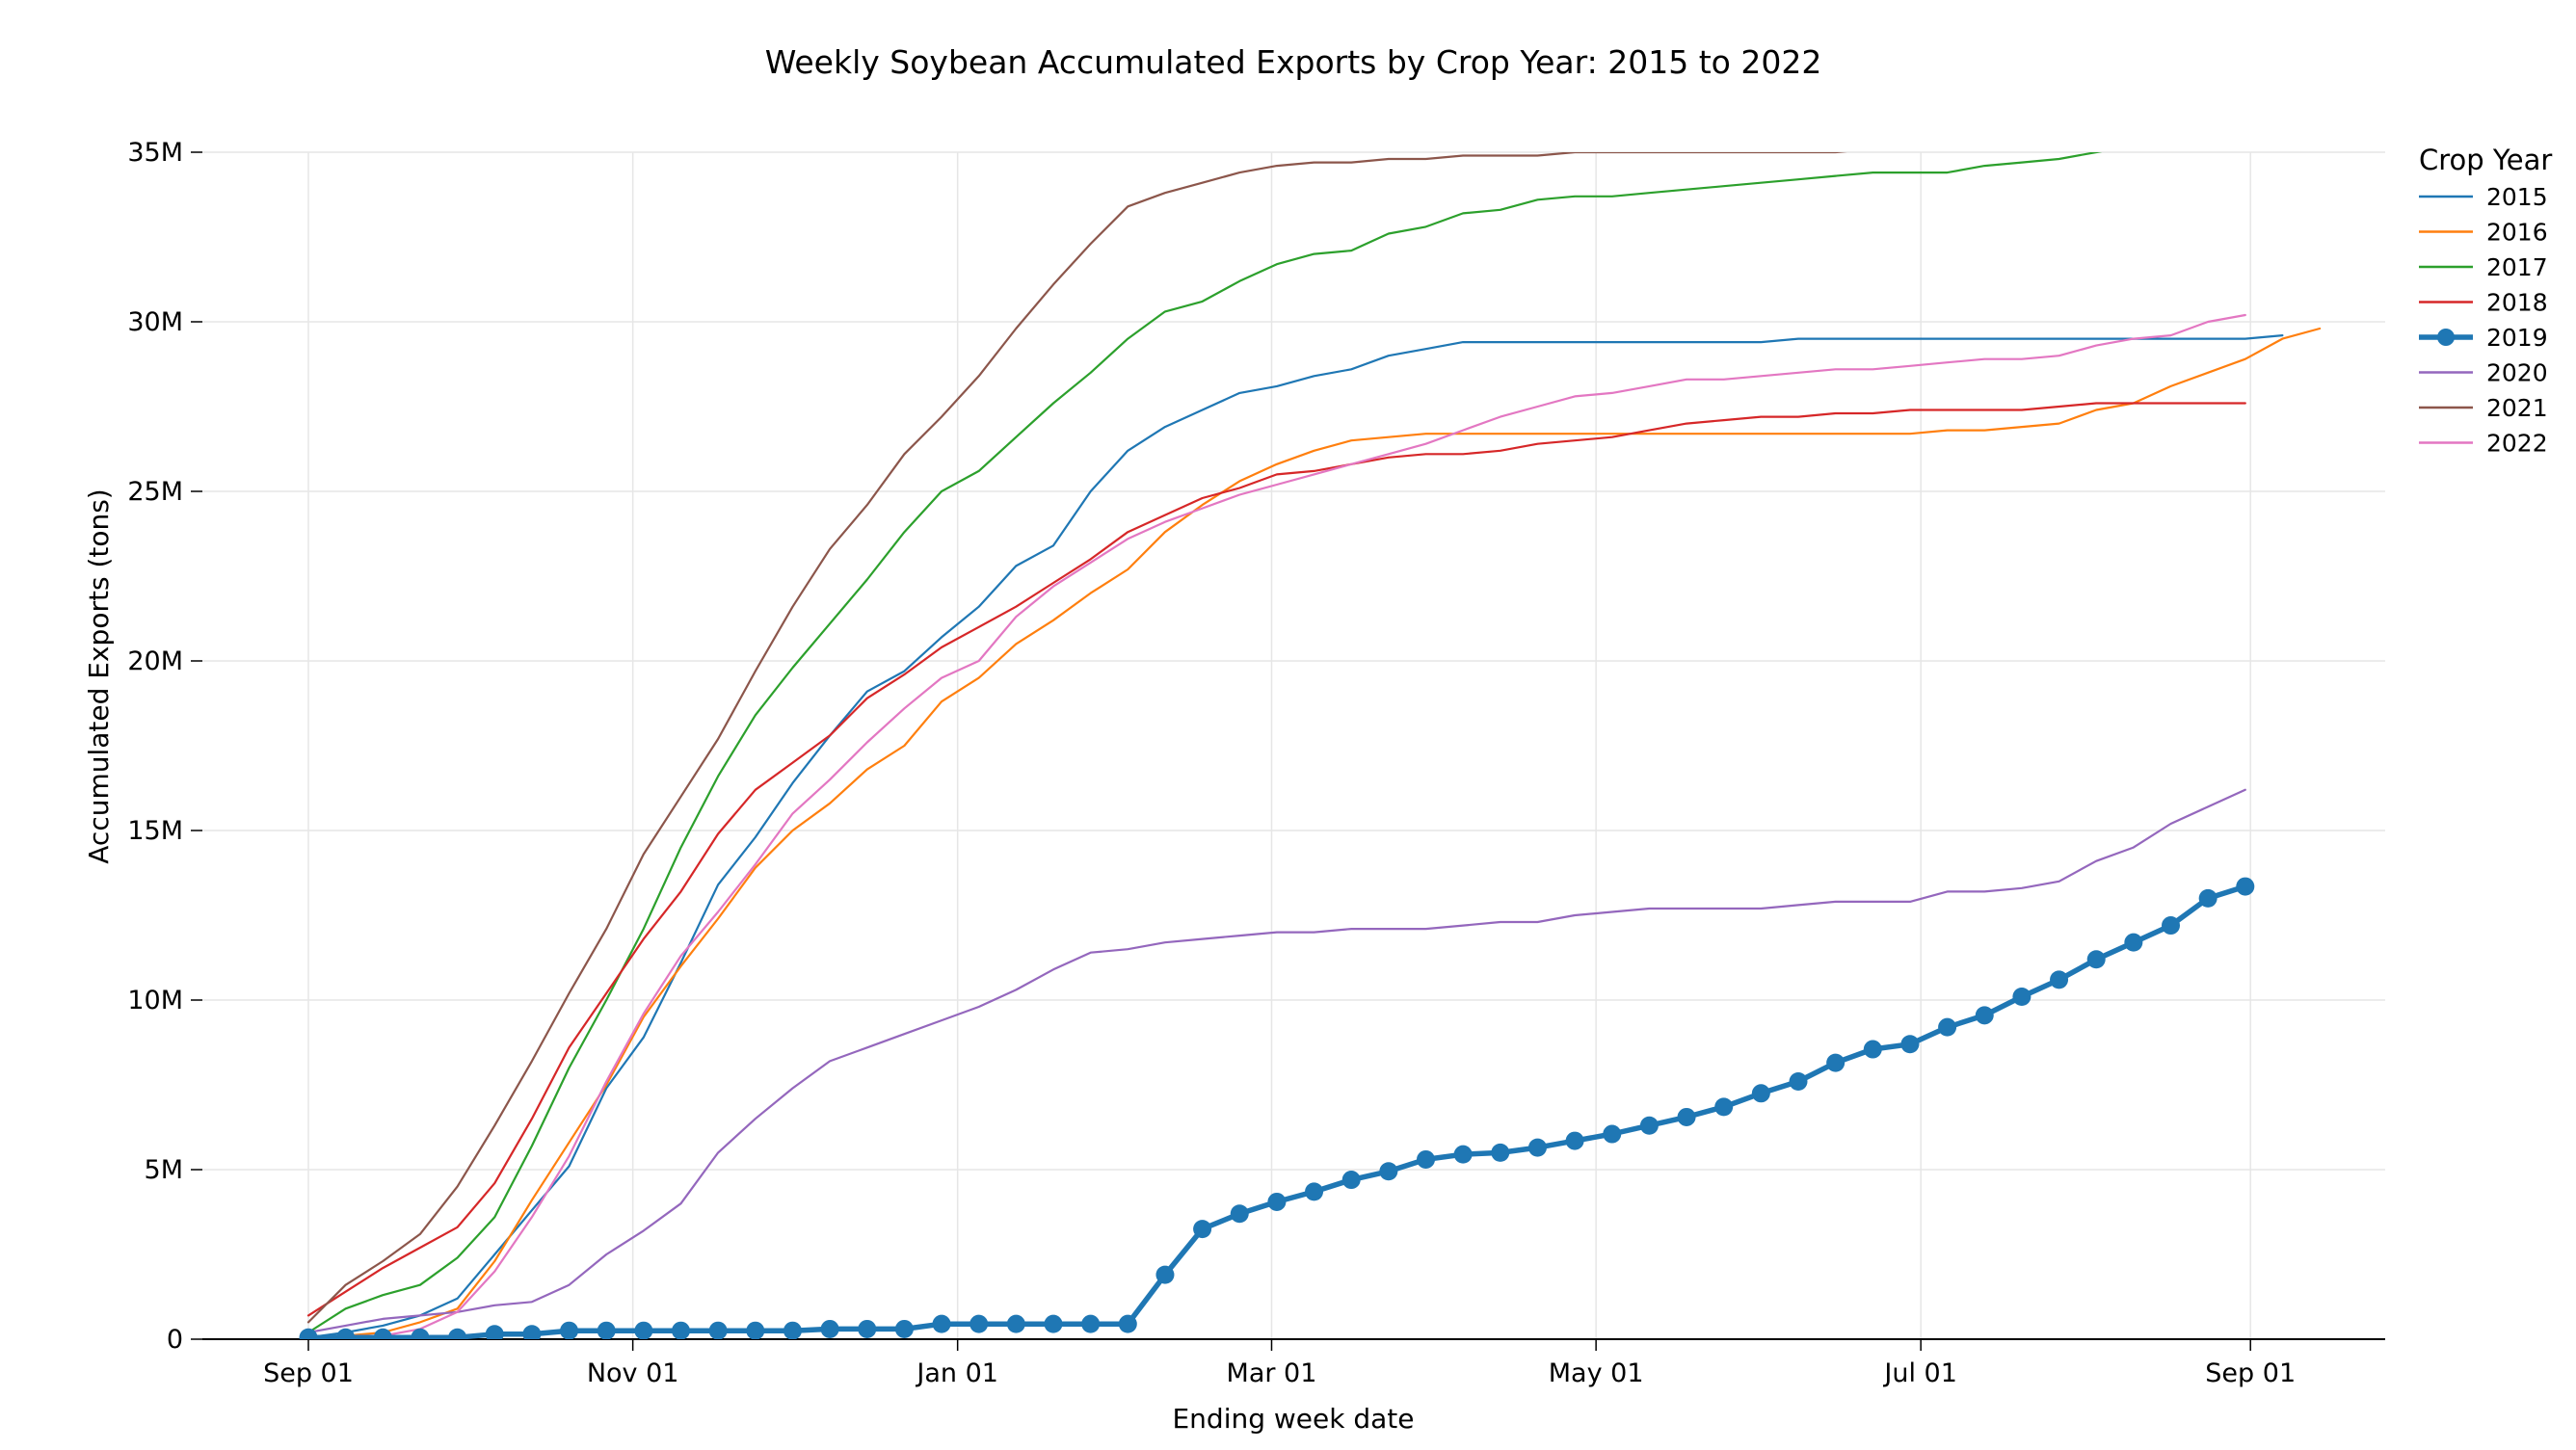 The width and height of the screenshot is (2576, 1450). I want to click on y-tick-label: 5M, so click(164, 1170).